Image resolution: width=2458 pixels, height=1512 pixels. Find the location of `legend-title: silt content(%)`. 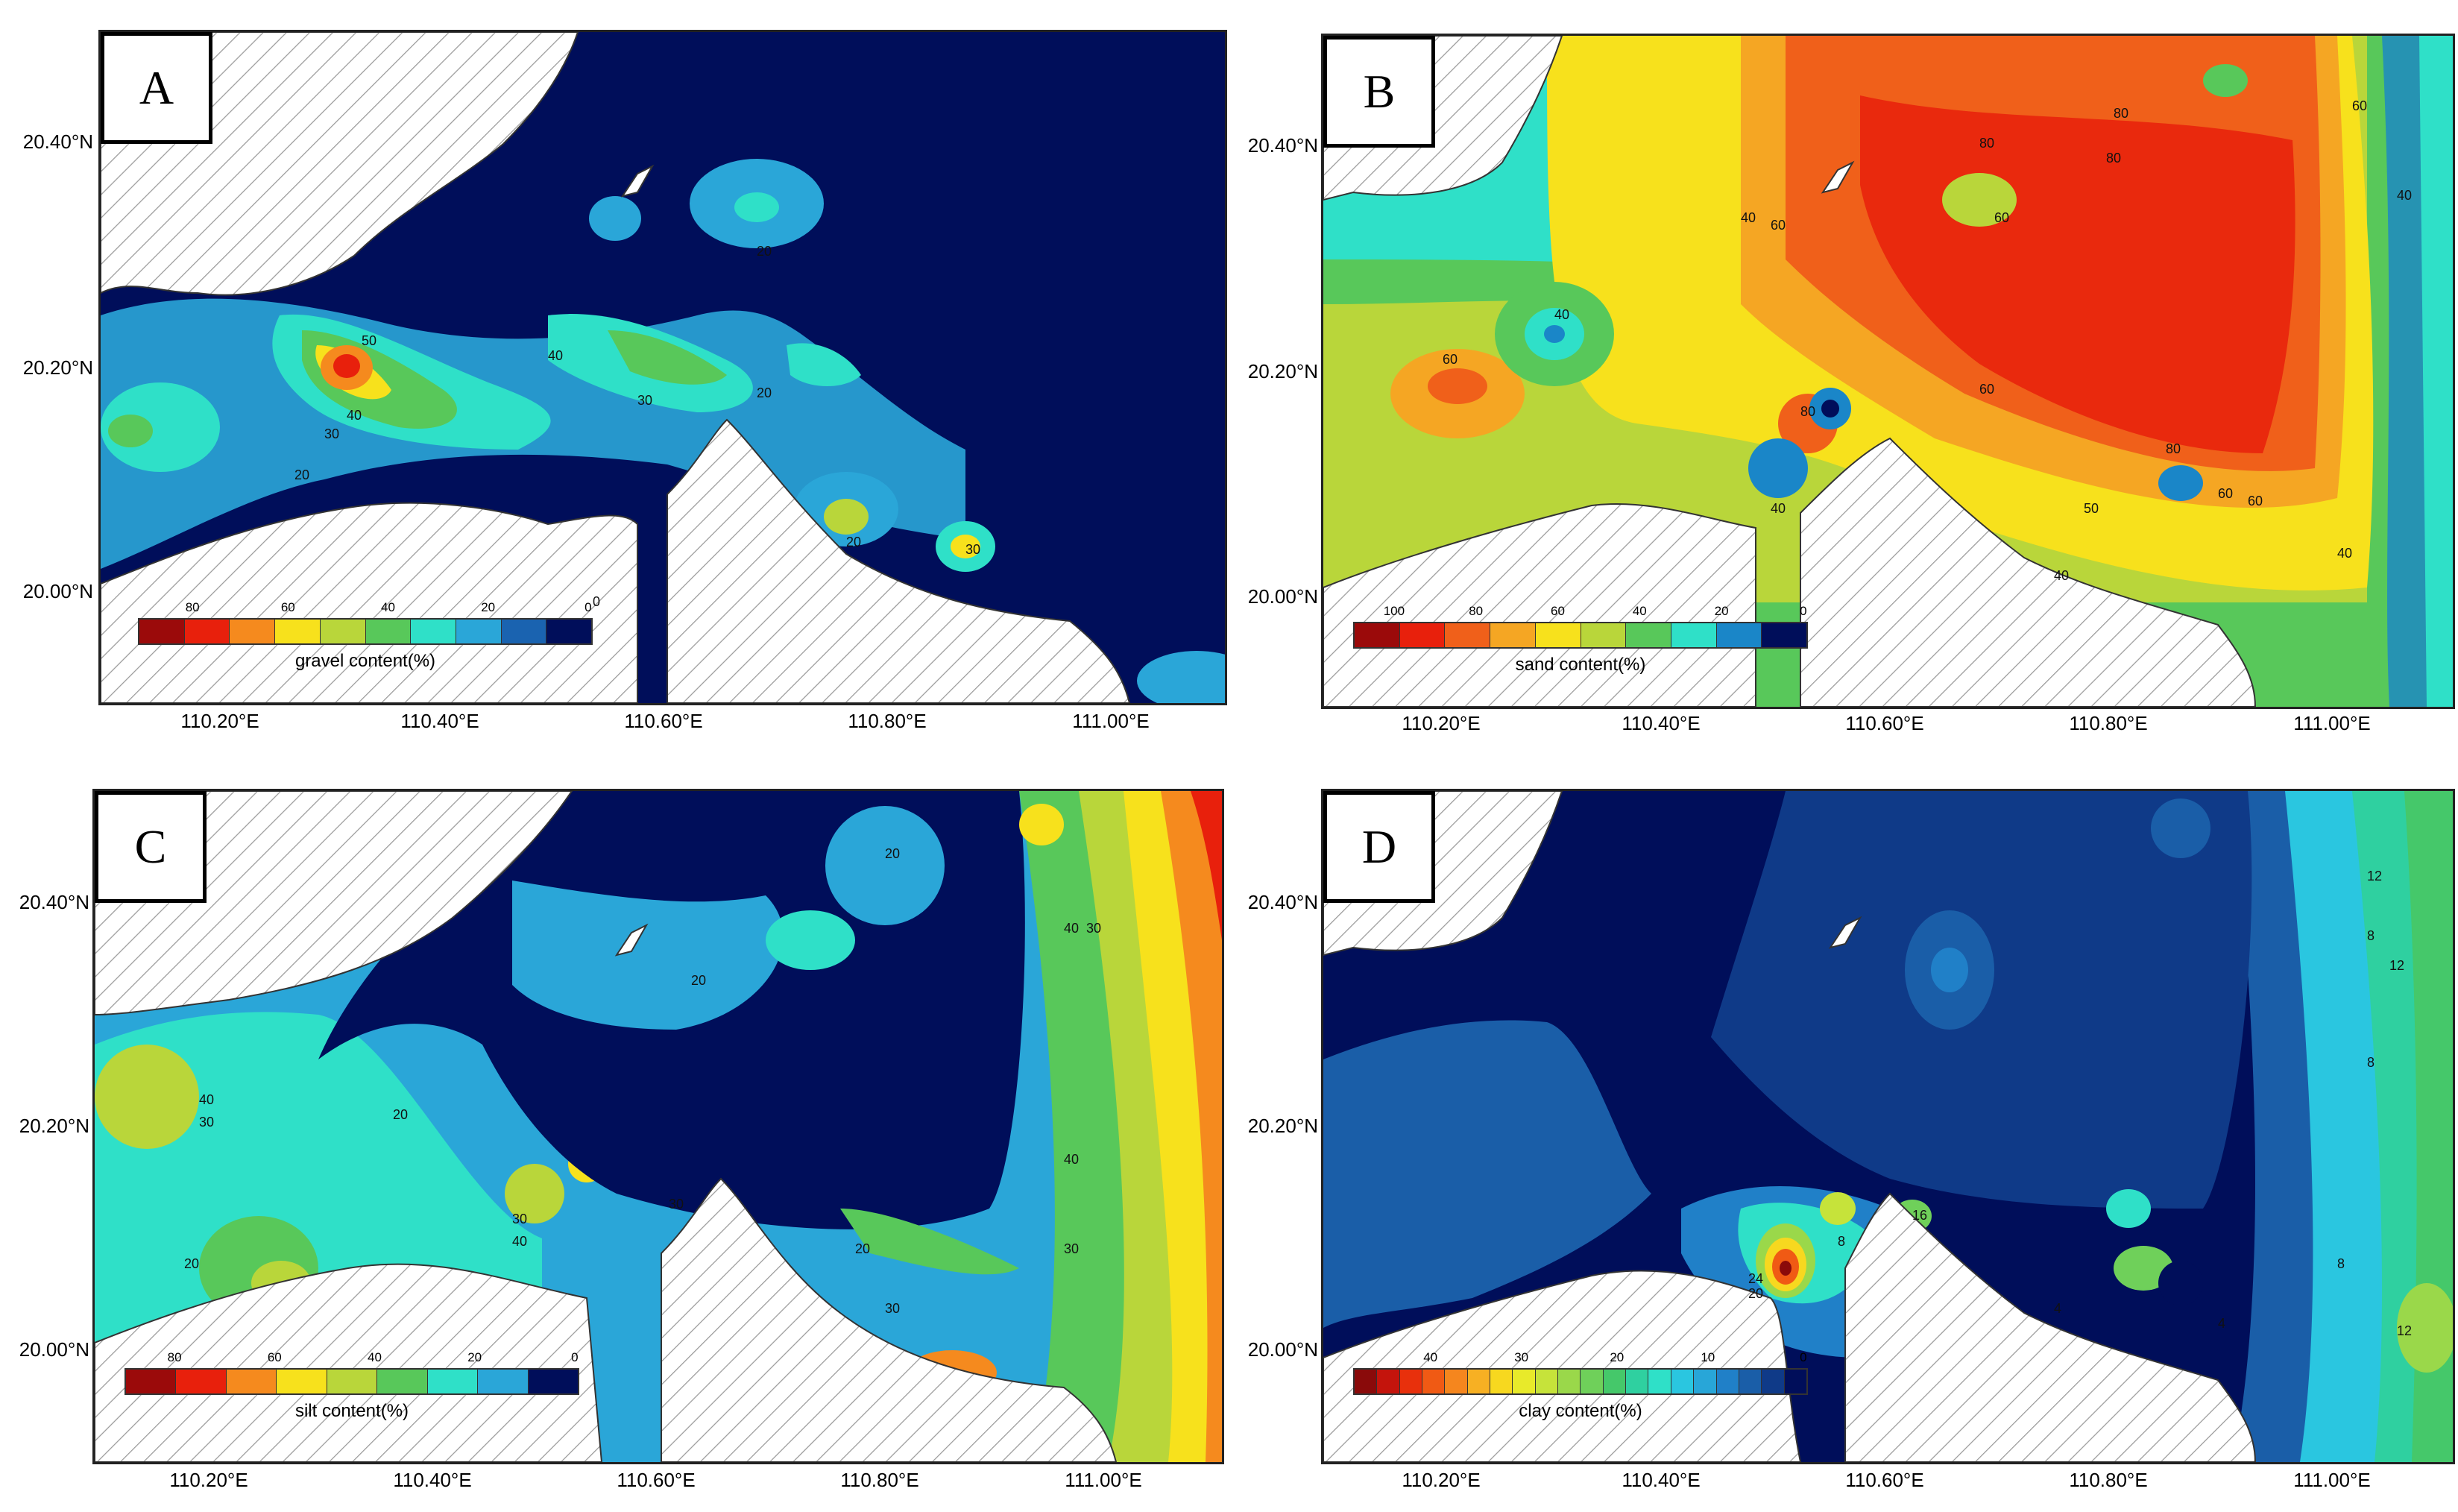

legend-title: silt content(%) is located at coordinates (351, 1411).